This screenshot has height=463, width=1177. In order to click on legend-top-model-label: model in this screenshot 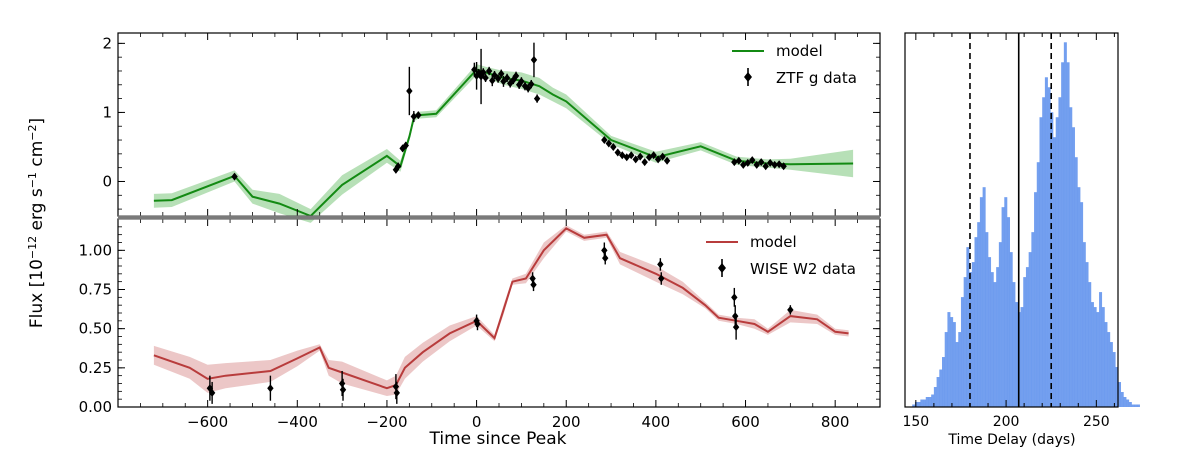, I will do `click(799, 51)`.